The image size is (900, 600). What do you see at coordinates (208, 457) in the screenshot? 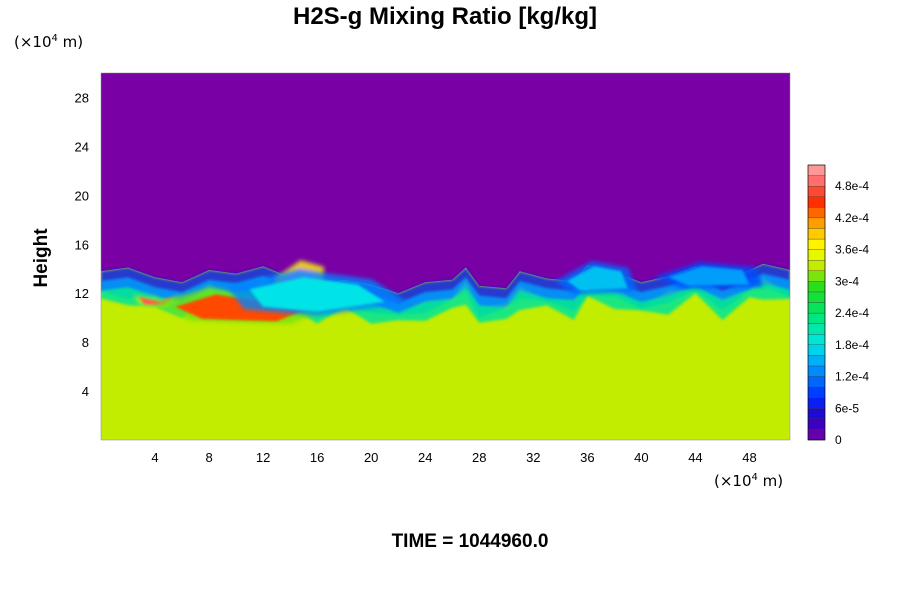
I see `x-tick-label: 8` at bounding box center [208, 457].